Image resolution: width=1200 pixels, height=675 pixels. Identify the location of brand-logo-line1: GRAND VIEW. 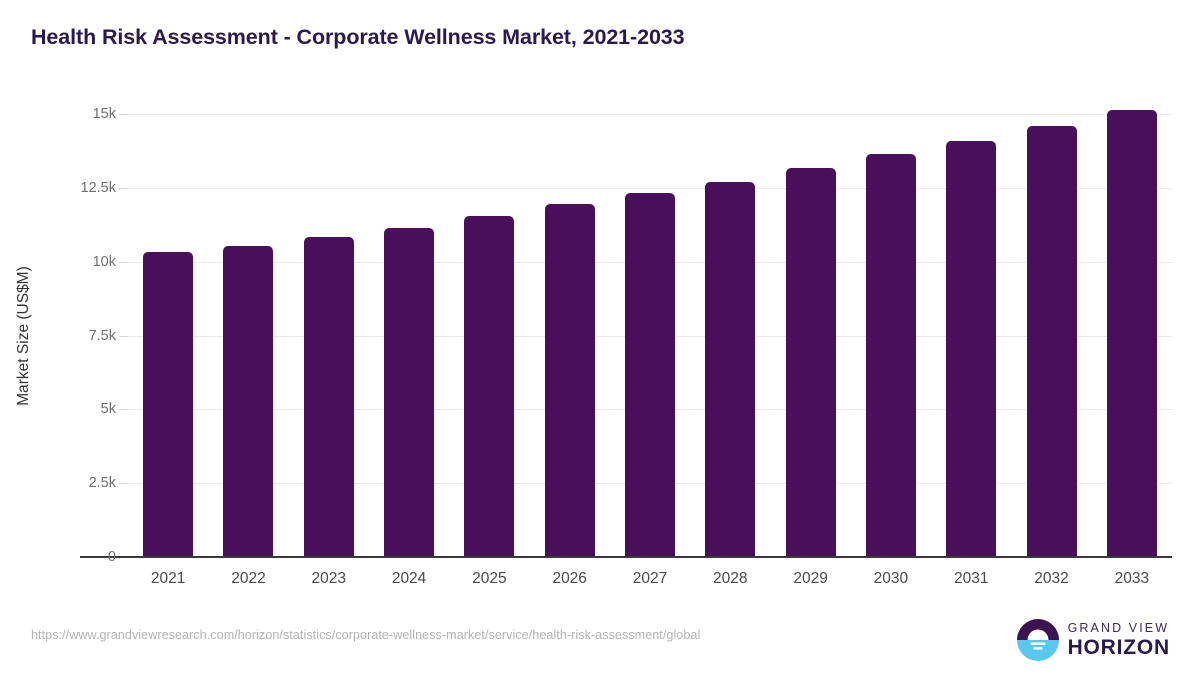
(1118, 627).